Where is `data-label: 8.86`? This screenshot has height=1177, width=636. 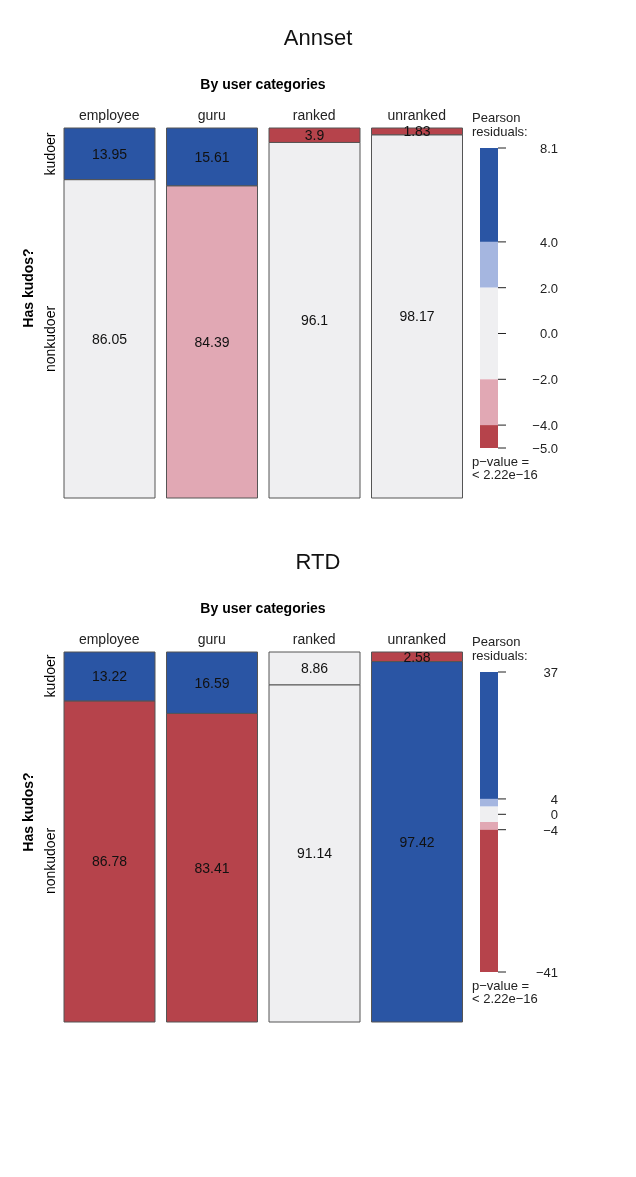 data-label: 8.86 is located at coordinates (314, 668).